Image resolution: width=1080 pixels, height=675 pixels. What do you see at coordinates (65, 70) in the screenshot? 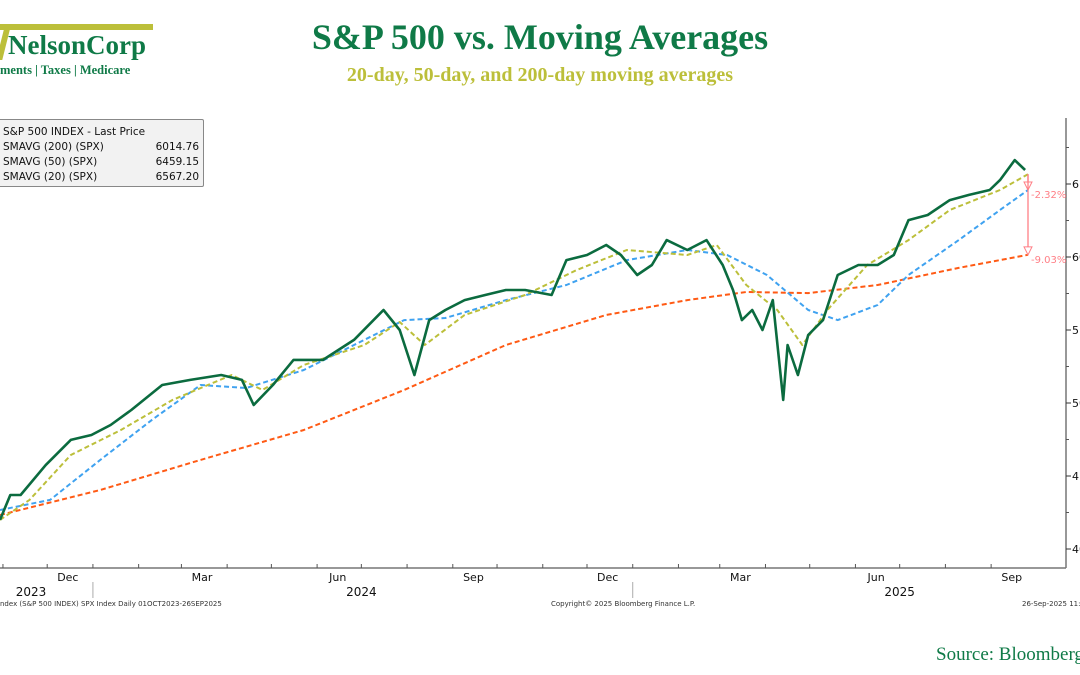
I see `logo-tagline: ments | Taxes | Medicare` at bounding box center [65, 70].